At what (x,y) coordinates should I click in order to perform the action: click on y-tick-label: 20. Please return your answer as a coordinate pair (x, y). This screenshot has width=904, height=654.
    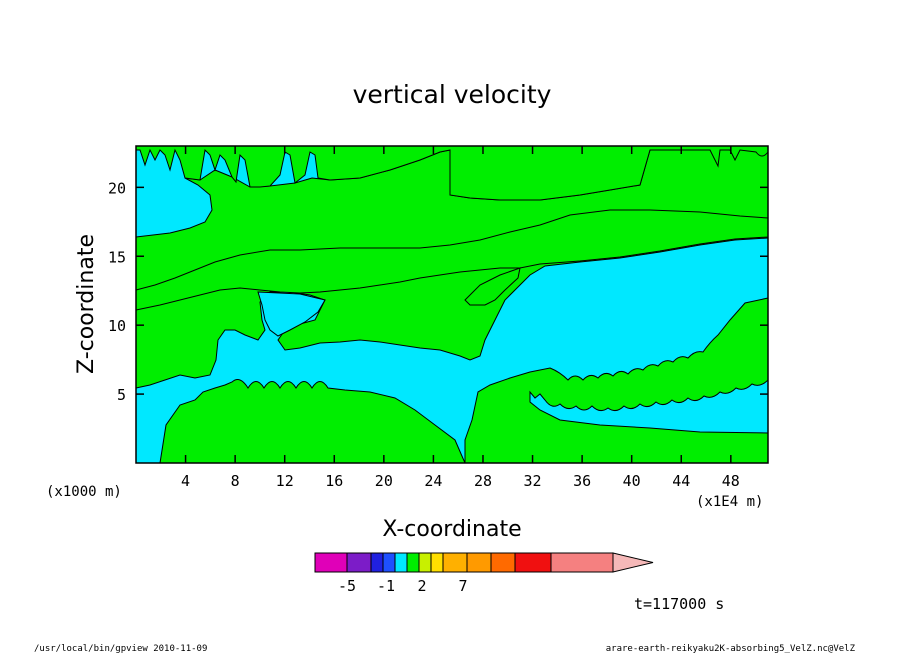
    Looking at the image, I should click on (117, 188).